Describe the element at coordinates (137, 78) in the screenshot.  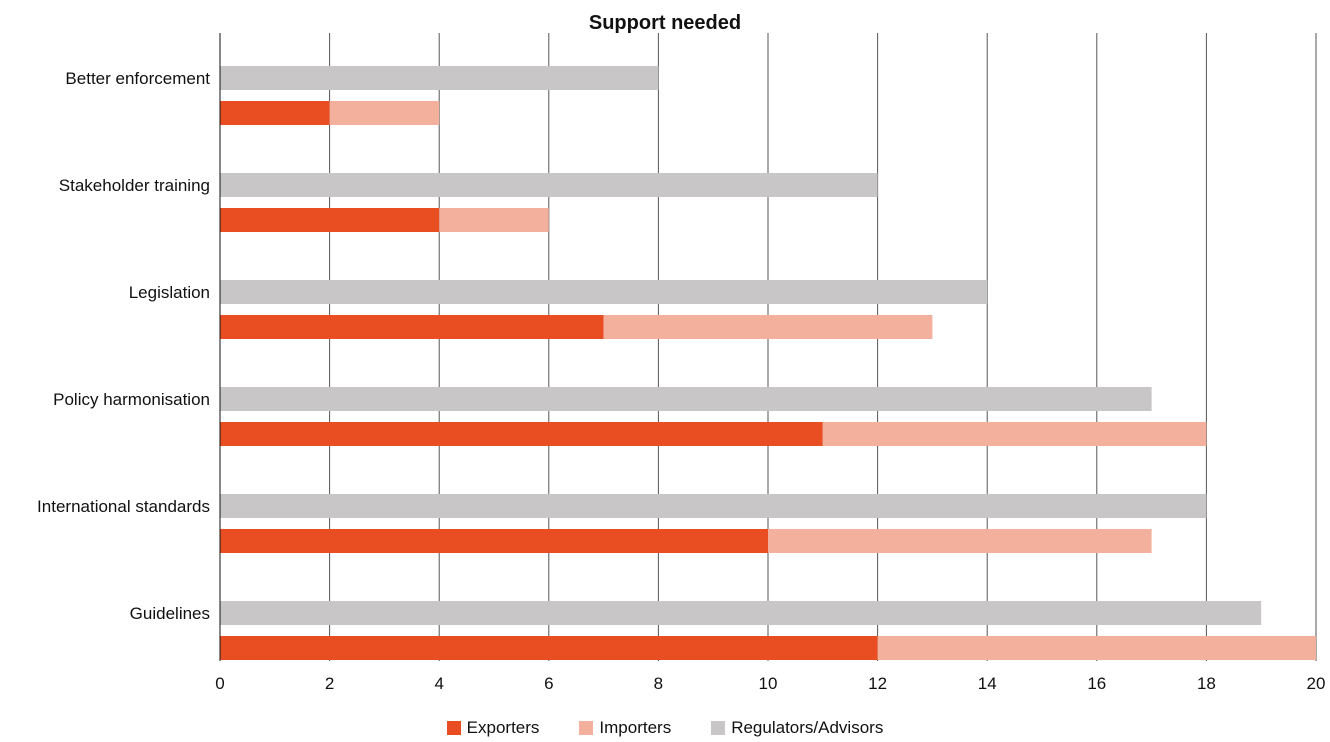
I see `category-label: Better enforcement` at that location.